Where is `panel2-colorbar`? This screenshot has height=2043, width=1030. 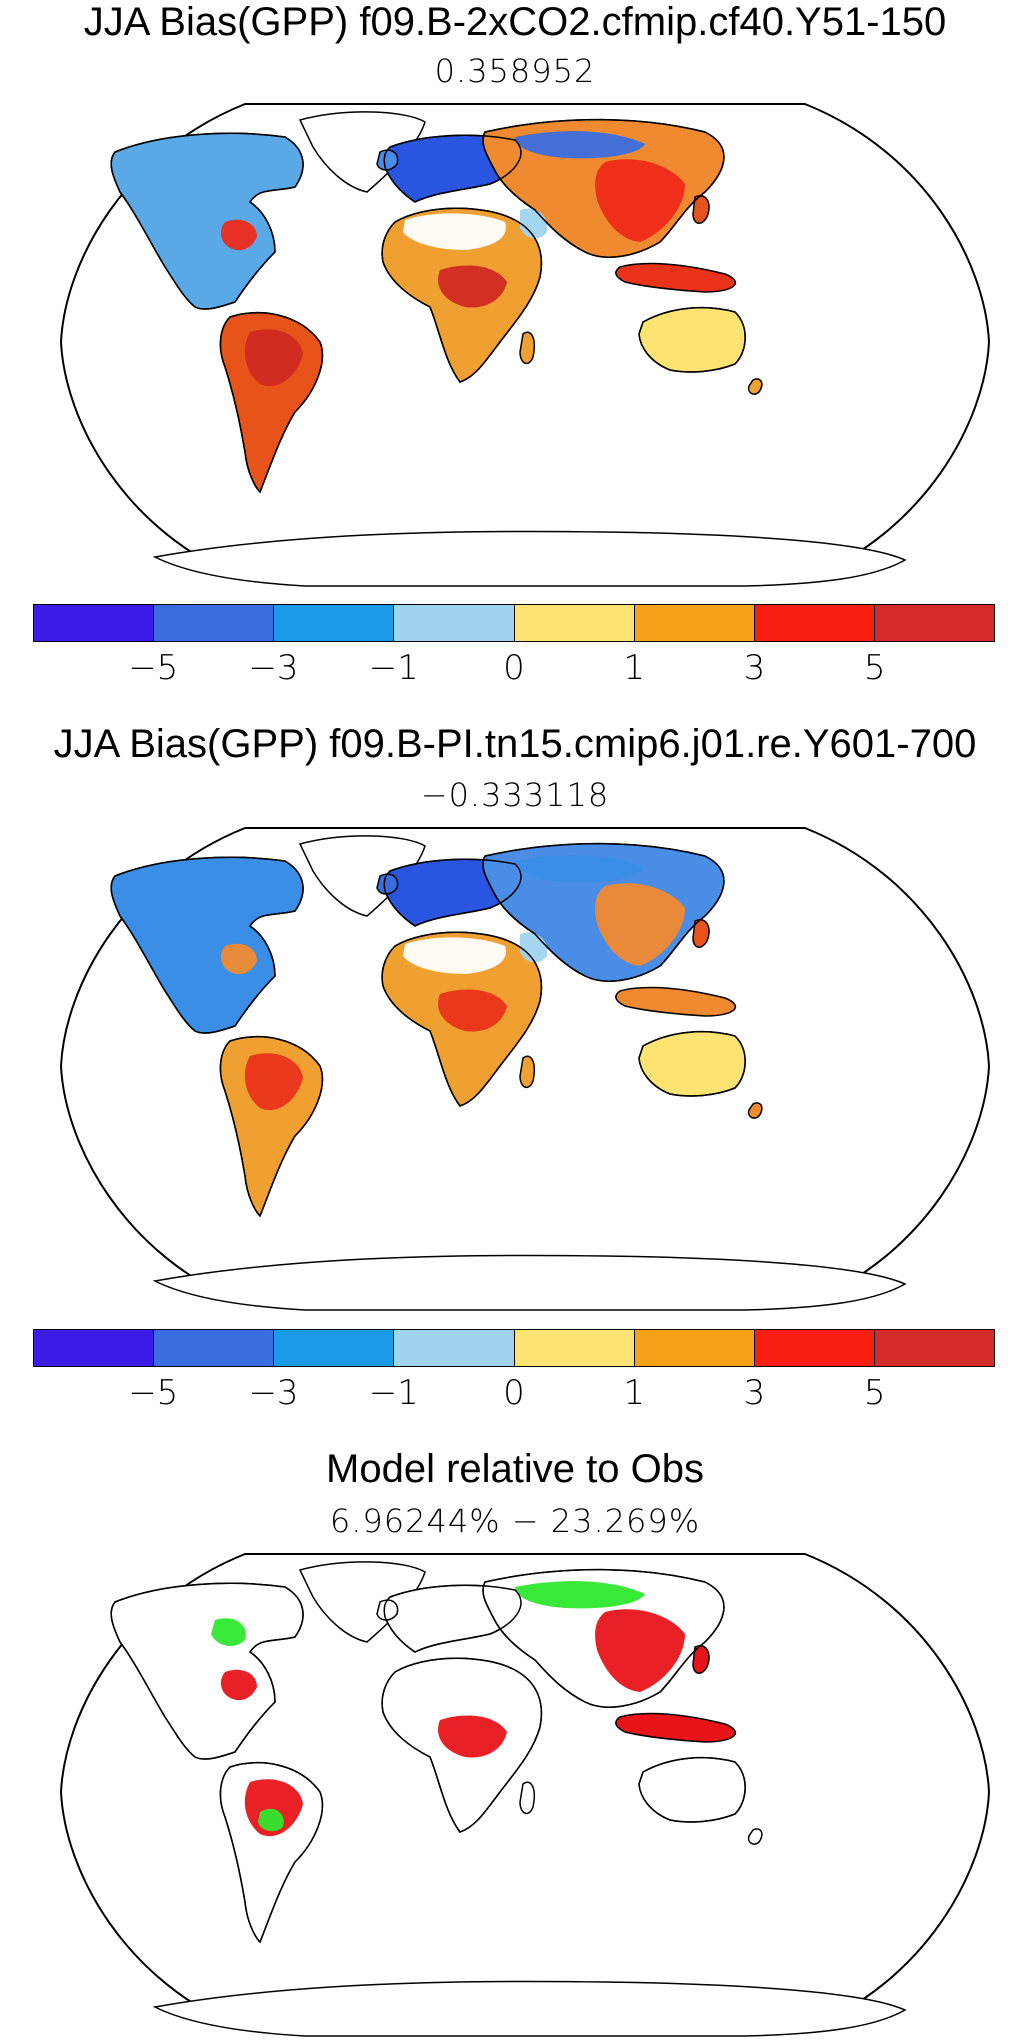 panel2-colorbar is located at coordinates (514, 1348).